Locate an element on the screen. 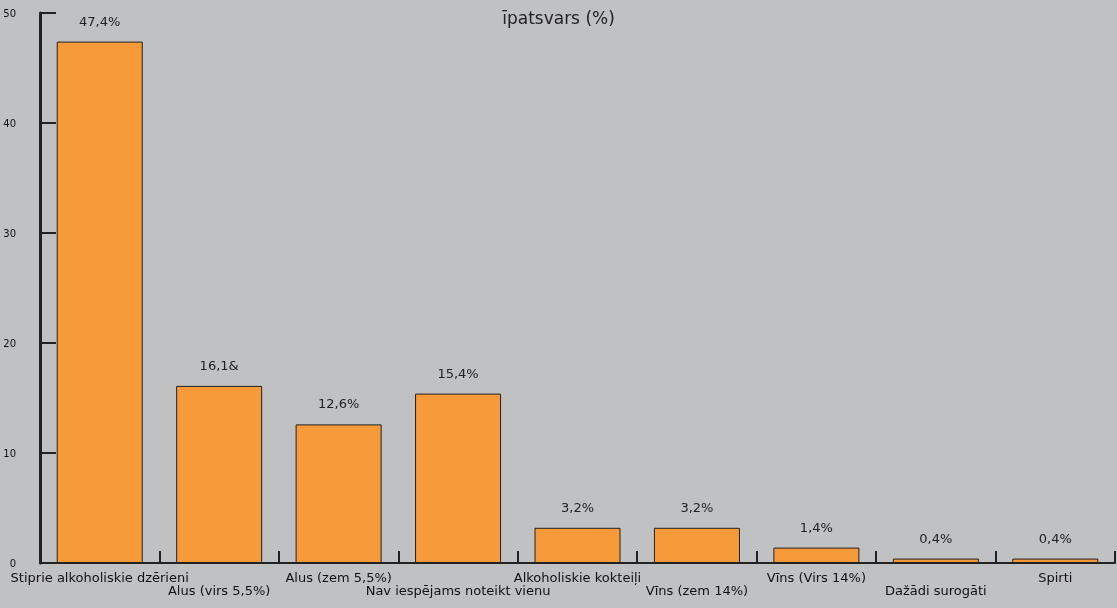 Image resolution: width=1117 pixels, height=608 pixels. data-label: 12,6% is located at coordinates (338, 404).